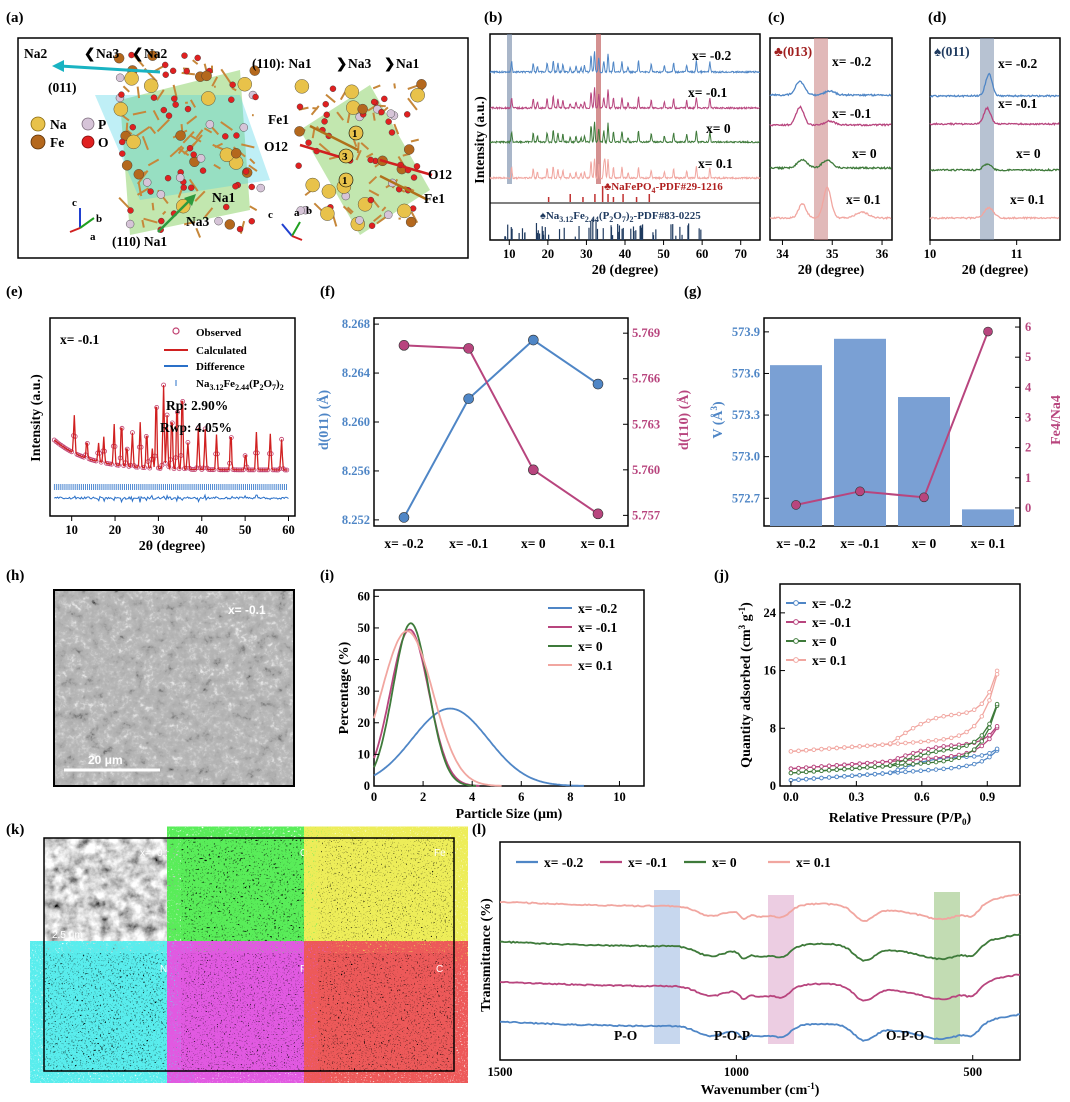 The image size is (1070, 1102). Describe the element at coordinates (693, 292) in the screenshot. I see `svg-text: (g)` at that location.